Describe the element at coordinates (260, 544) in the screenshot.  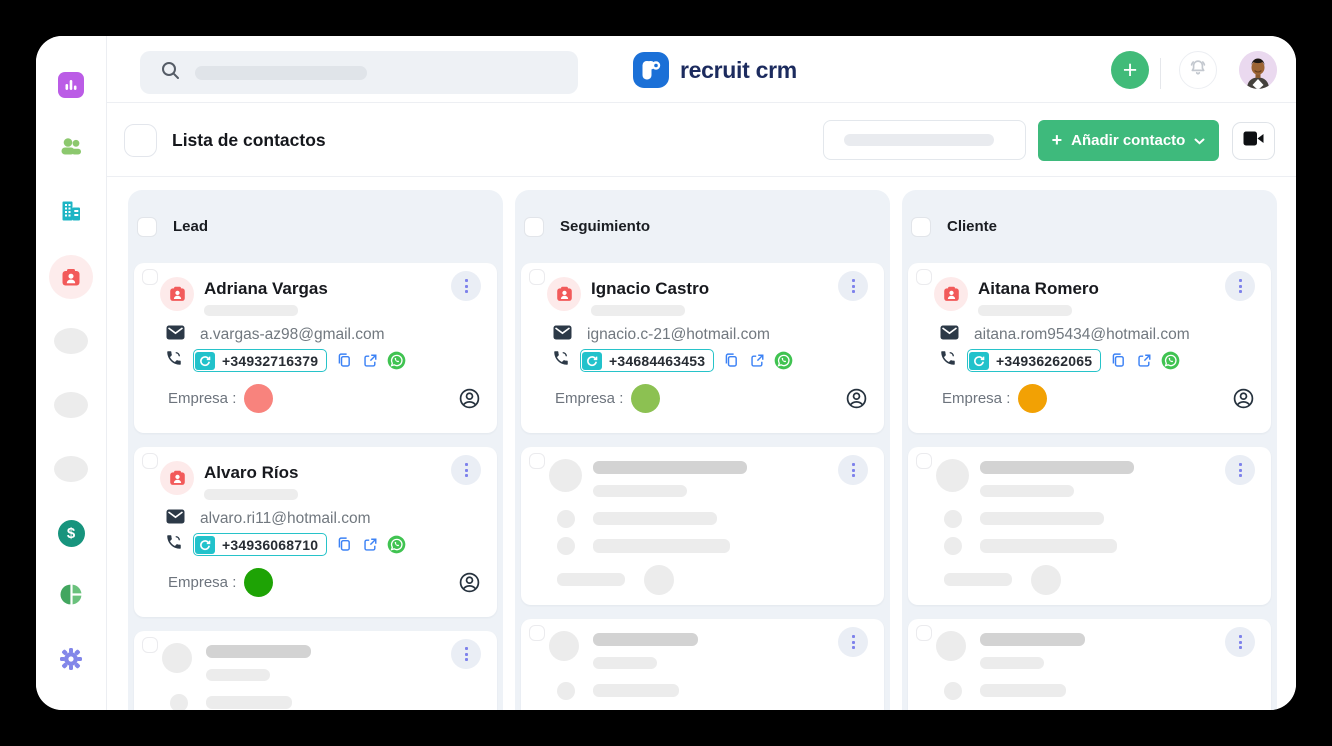
I see `phone-number-badge: +34936068710` at that location.